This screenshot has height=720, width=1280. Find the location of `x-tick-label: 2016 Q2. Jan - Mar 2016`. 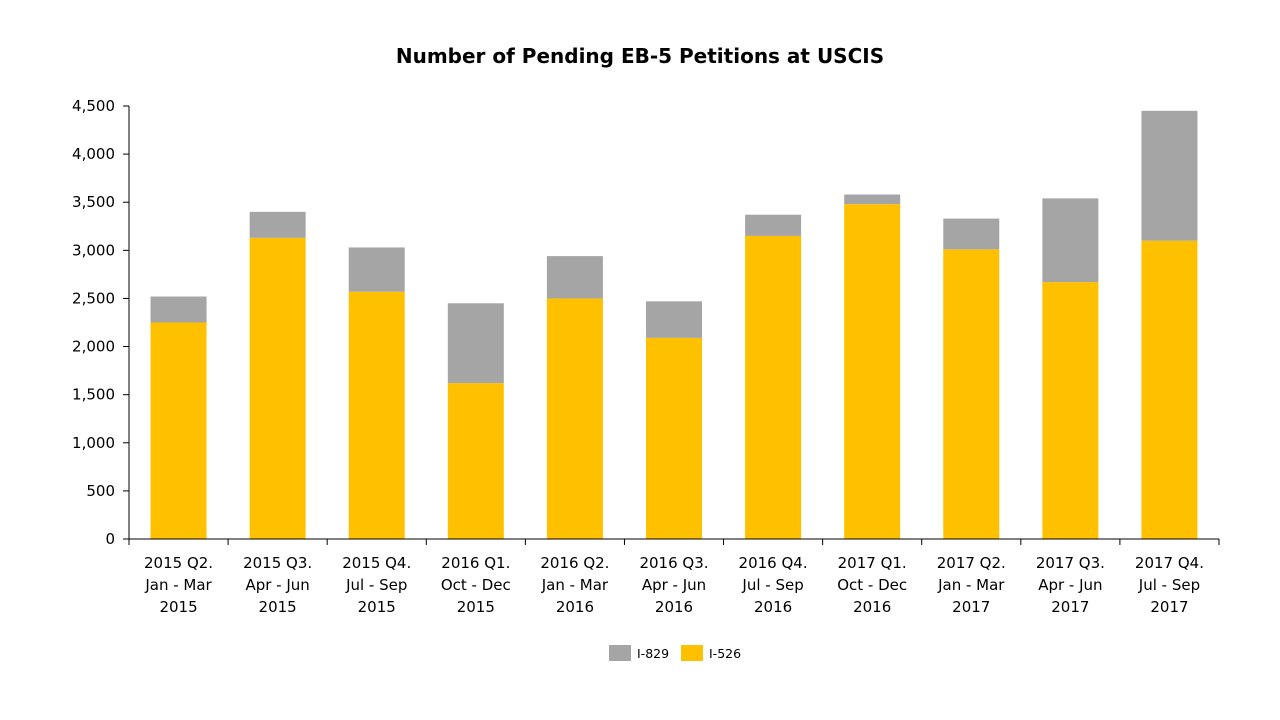

x-tick-label: 2016 Q2. Jan - Mar 2016 is located at coordinates (574, 585).